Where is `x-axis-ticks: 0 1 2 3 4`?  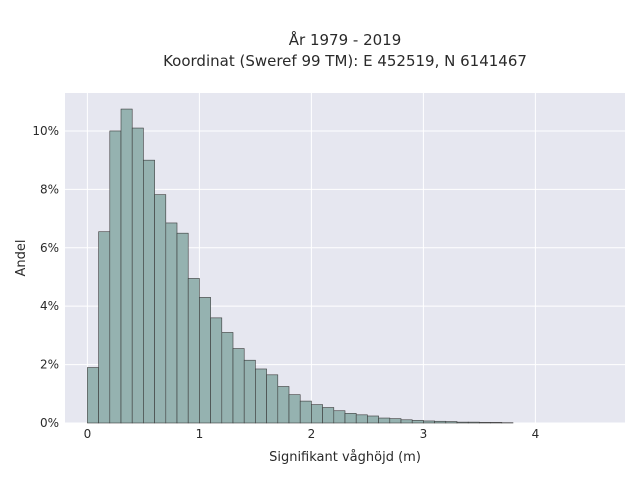
x-axis-ticks: 0 1 2 3 4 is located at coordinates (312, 434).